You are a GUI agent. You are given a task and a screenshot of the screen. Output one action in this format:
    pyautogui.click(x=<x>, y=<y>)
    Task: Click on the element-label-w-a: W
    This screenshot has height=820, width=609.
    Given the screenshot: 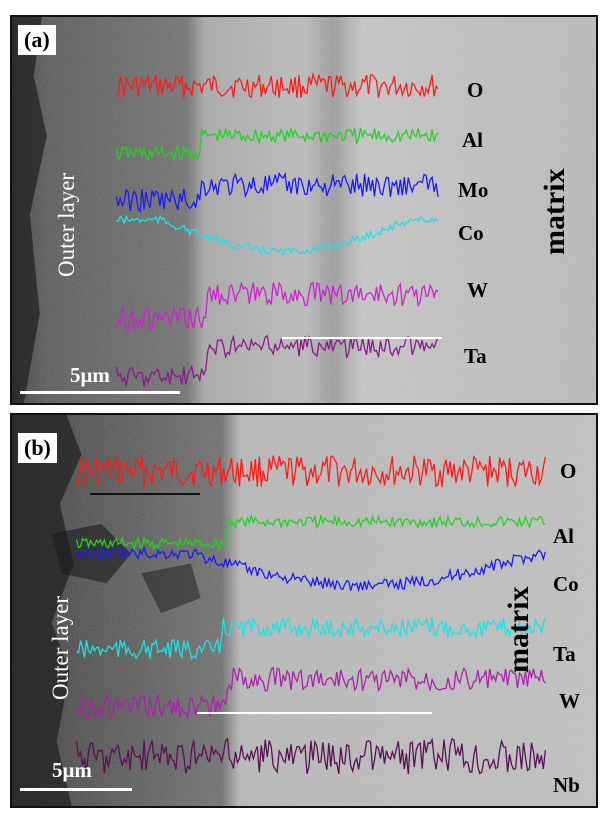 What is the action you would take?
    pyautogui.click(x=477, y=290)
    